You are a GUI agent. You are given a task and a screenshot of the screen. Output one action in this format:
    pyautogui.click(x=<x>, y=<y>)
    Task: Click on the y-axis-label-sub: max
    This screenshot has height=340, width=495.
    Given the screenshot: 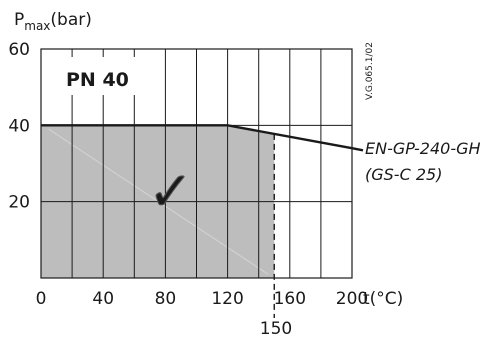 What is the action you would take?
    pyautogui.click(x=37, y=26)
    